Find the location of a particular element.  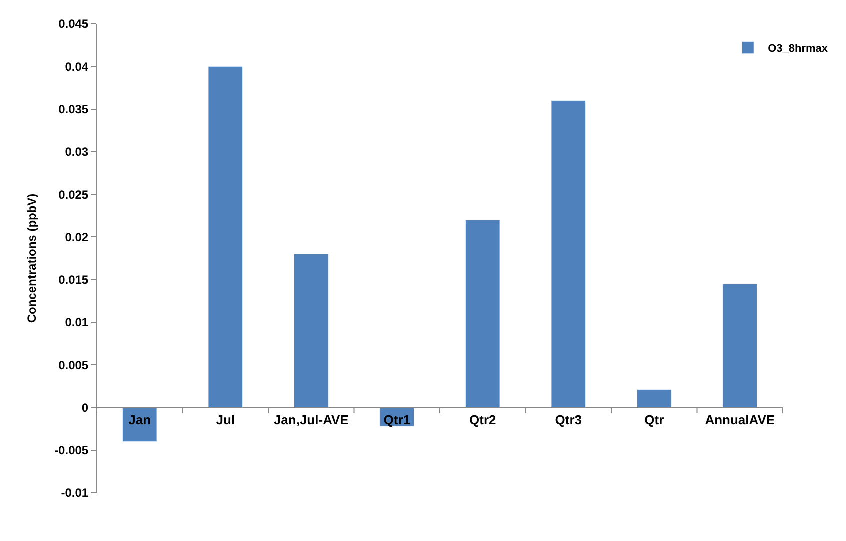

y-tick-label: 0.025 is located at coordinates (73, 195).